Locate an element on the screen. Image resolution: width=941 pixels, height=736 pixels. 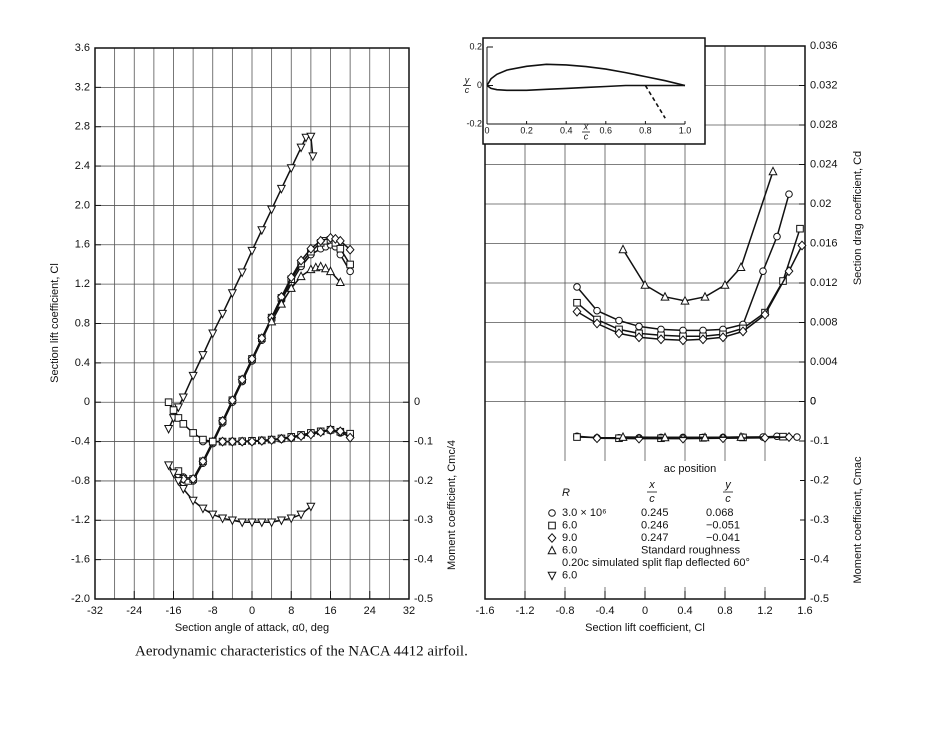
x-tick-label: 0.8 is located at coordinates (645, 130).